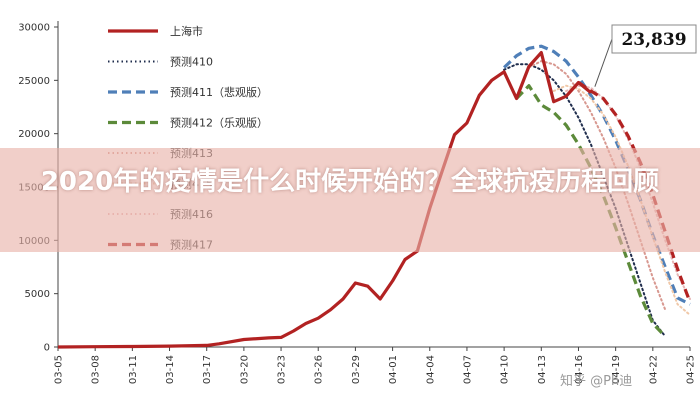 The width and height of the screenshot is (700, 400). Describe the element at coordinates (170, 369) in the screenshot. I see `x-tick-label: 03-14` at that location.